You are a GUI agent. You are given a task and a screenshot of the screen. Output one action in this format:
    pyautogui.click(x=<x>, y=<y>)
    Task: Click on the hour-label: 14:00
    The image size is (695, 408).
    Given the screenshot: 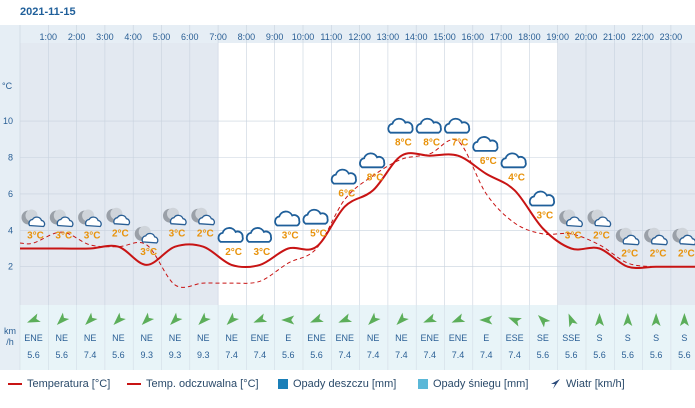 What is the action you would take?
    pyautogui.click(x=416, y=37)
    